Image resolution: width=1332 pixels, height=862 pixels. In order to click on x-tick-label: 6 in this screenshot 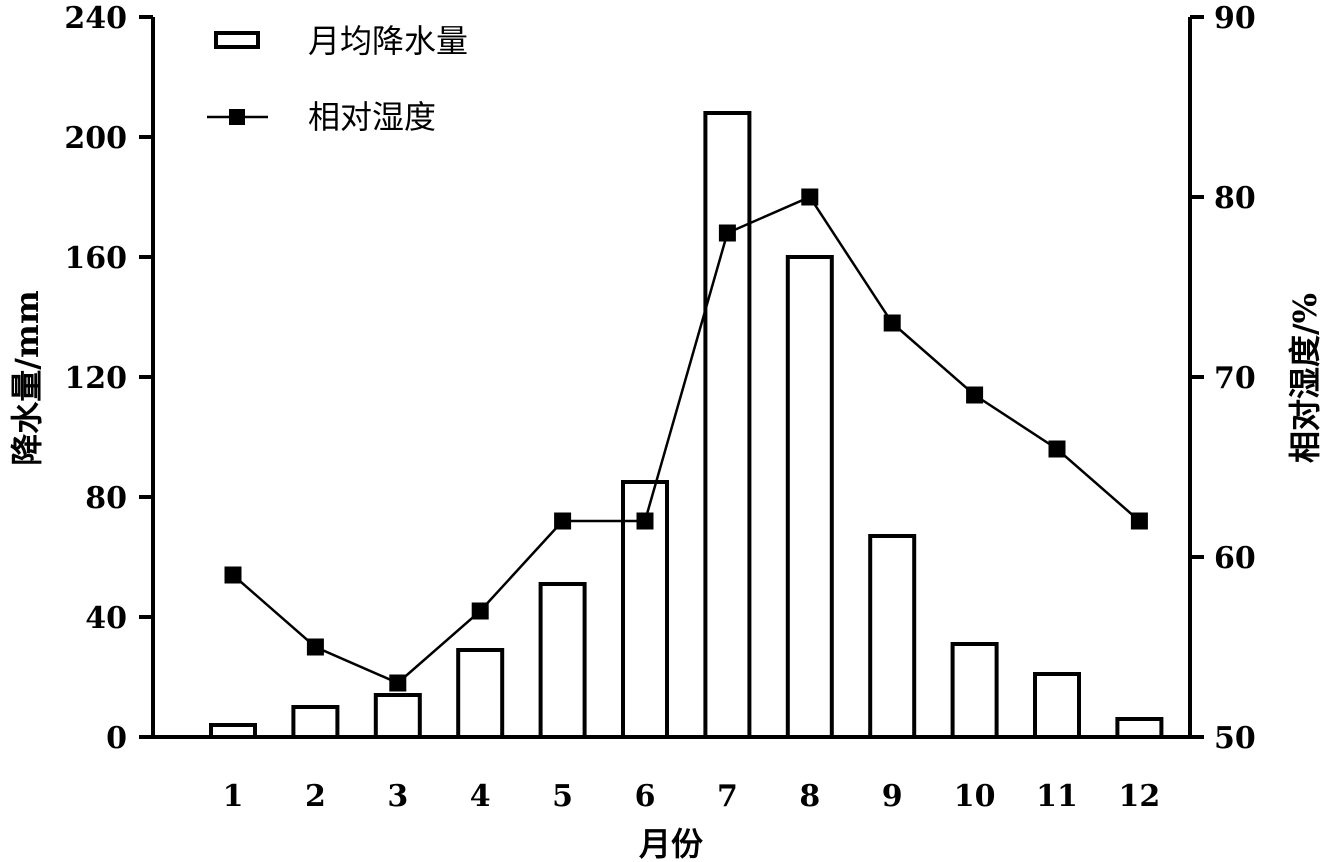, I will do `click(645, 796)`.